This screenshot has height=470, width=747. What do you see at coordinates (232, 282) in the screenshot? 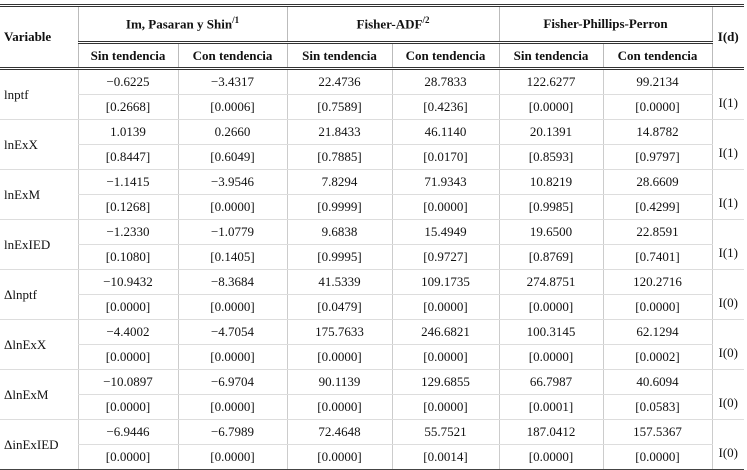
I see `stat-cell: −8.3684` at bounding box center [232, 282].